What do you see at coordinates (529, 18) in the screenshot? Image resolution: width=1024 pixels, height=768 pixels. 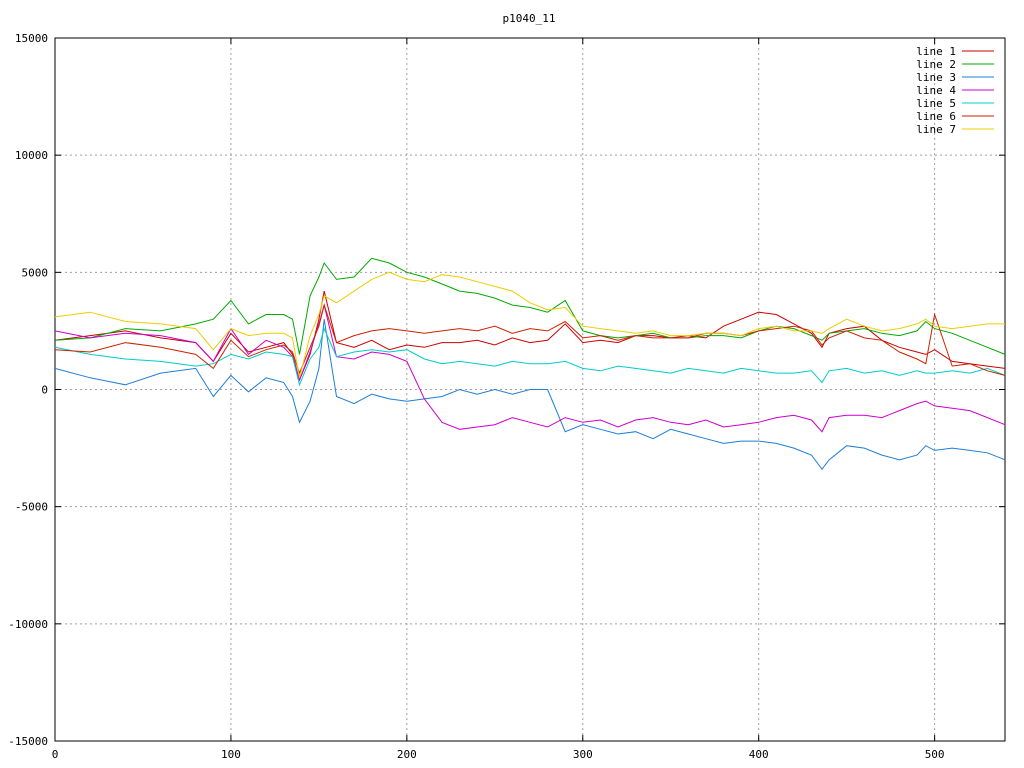 I see `chart-title: p1040_11` at bounding box center [529, 18].